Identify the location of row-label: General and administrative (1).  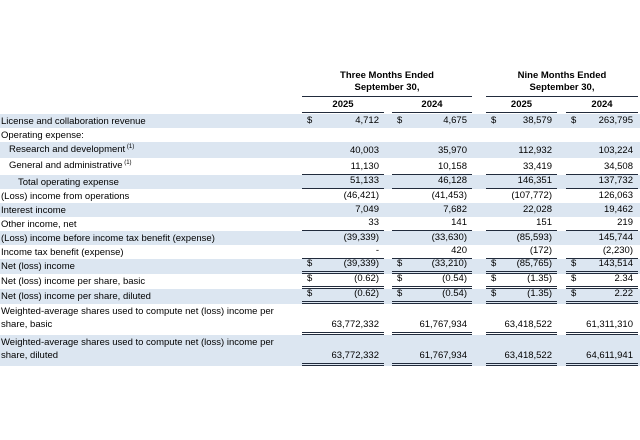
(150, 166).